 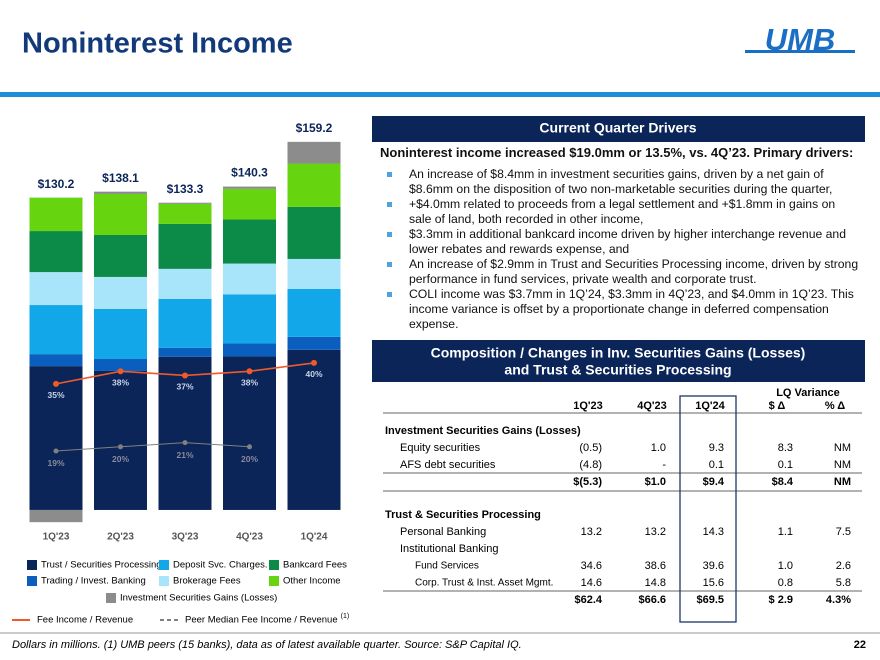 What do you see at coordinates (56, 184) in the screenshot?
I see `total-label: $130.2` at bounding box center [56, 184].